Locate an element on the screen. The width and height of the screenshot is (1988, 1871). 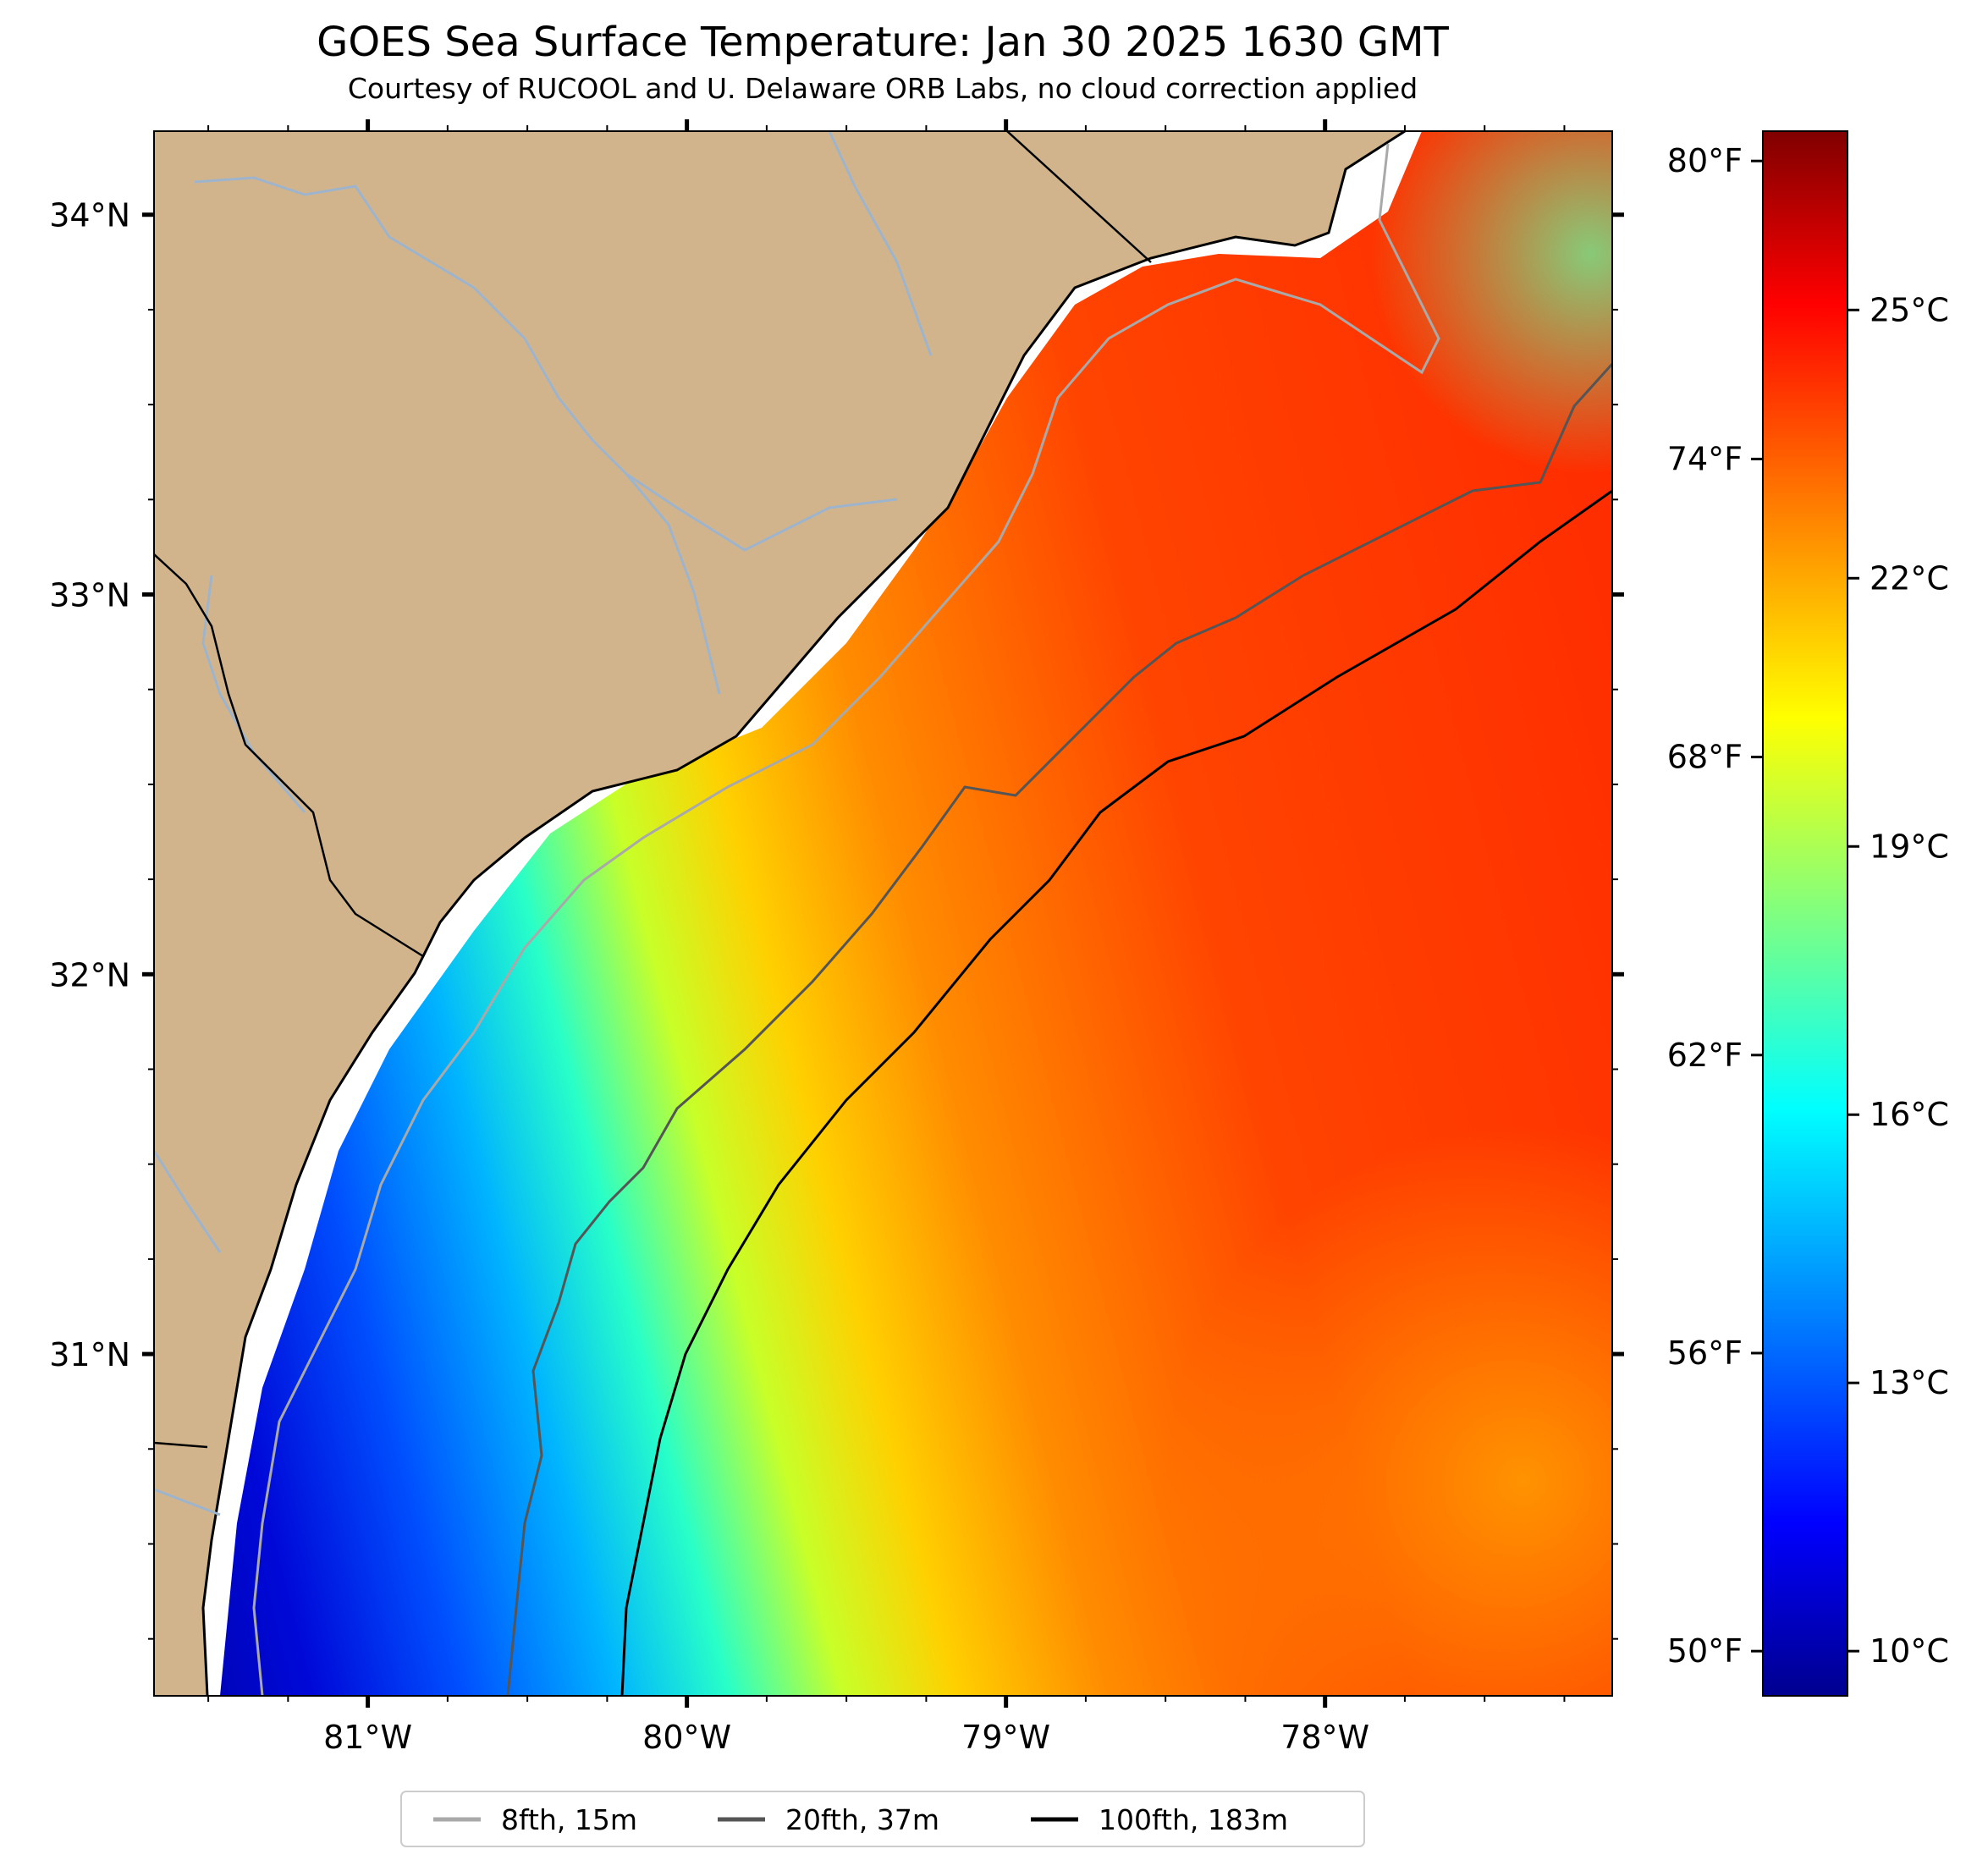
lat-tick-label: 31°N is located at coordinates (89, 1354).